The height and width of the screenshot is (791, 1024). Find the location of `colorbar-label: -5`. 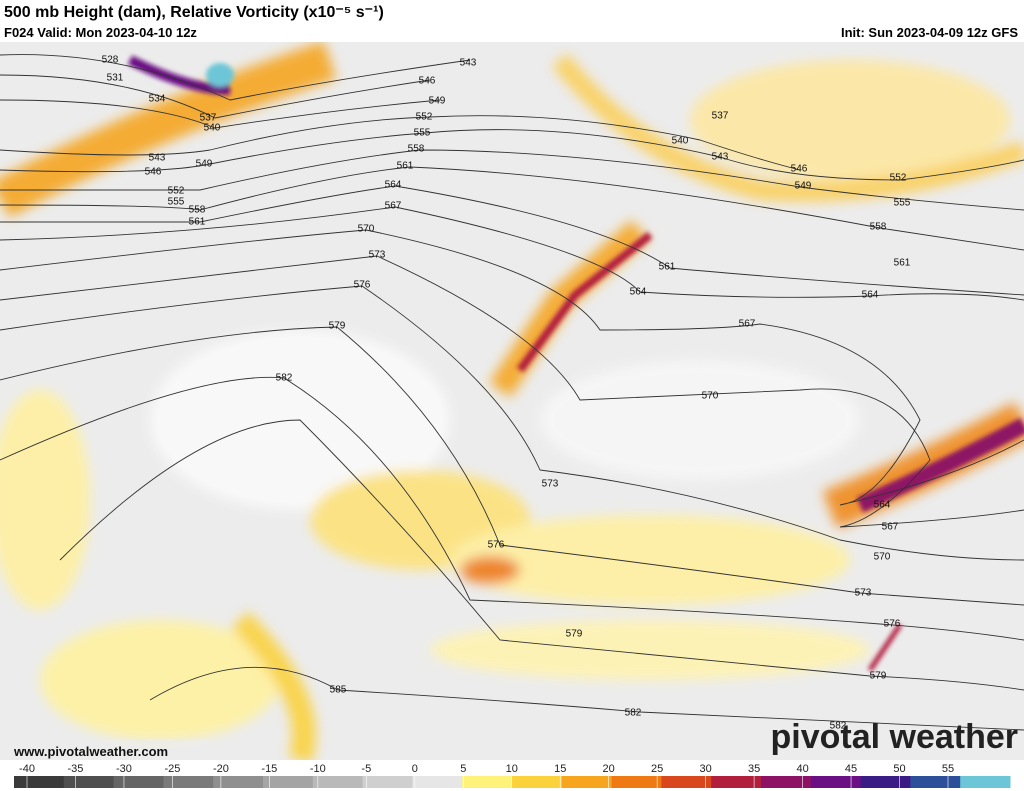

colorbar-label: -5 is located at coordinates (366, 769).